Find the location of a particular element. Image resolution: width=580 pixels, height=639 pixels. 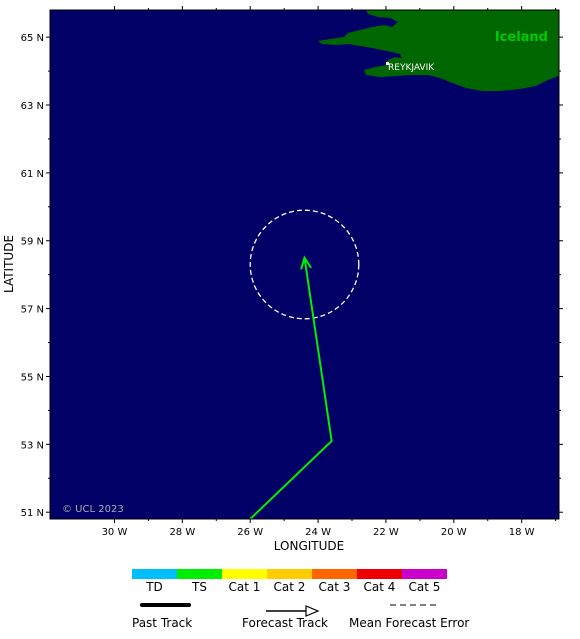

forecast-track-label: Forecast Track is located at coordinates (285, 623).